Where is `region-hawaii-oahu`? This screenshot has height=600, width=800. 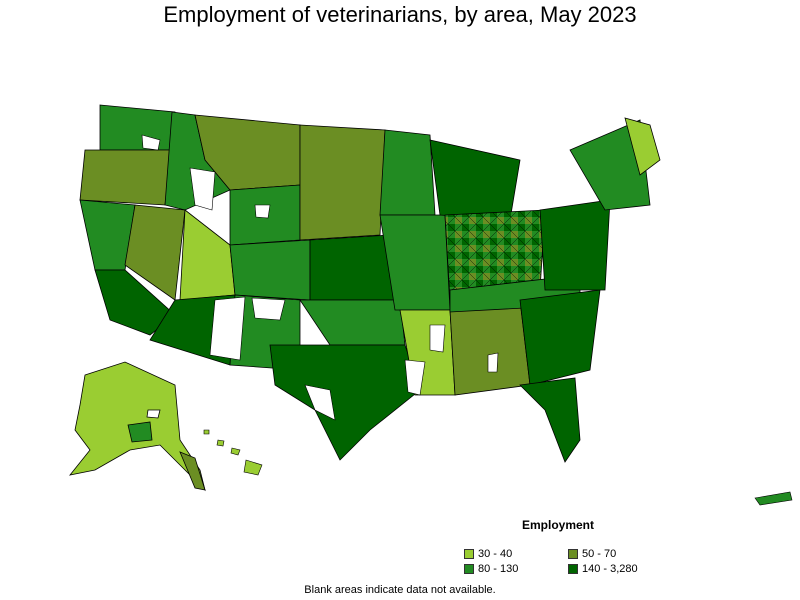 region-hawaii-oahu is located at coordinates (220, 443).